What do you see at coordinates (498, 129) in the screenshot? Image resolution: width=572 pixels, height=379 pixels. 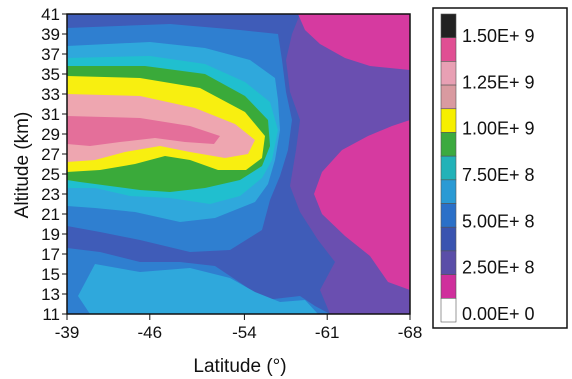 I see `colorbar-label: 1.00E+ 9` at bounding box center [498, 129].